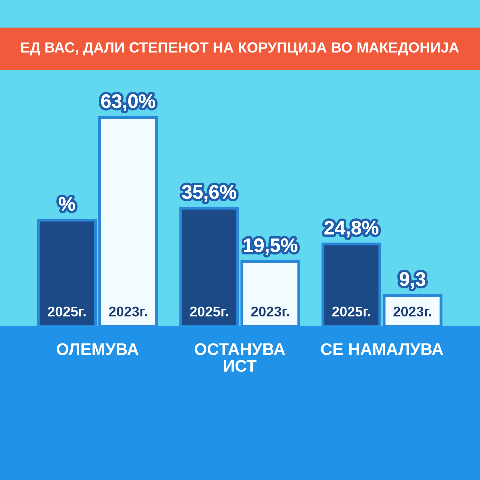 This screenshot has height=480, width=480. Describe the element at coordinates (67, 204) in the screenshot. I see `data-label: %` at that location.